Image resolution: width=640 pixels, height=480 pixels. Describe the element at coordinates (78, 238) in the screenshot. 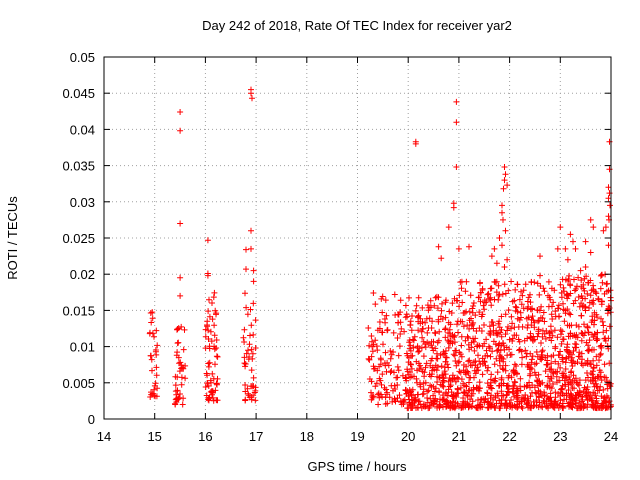

I see `y-tick-label: 0.025` at that location.